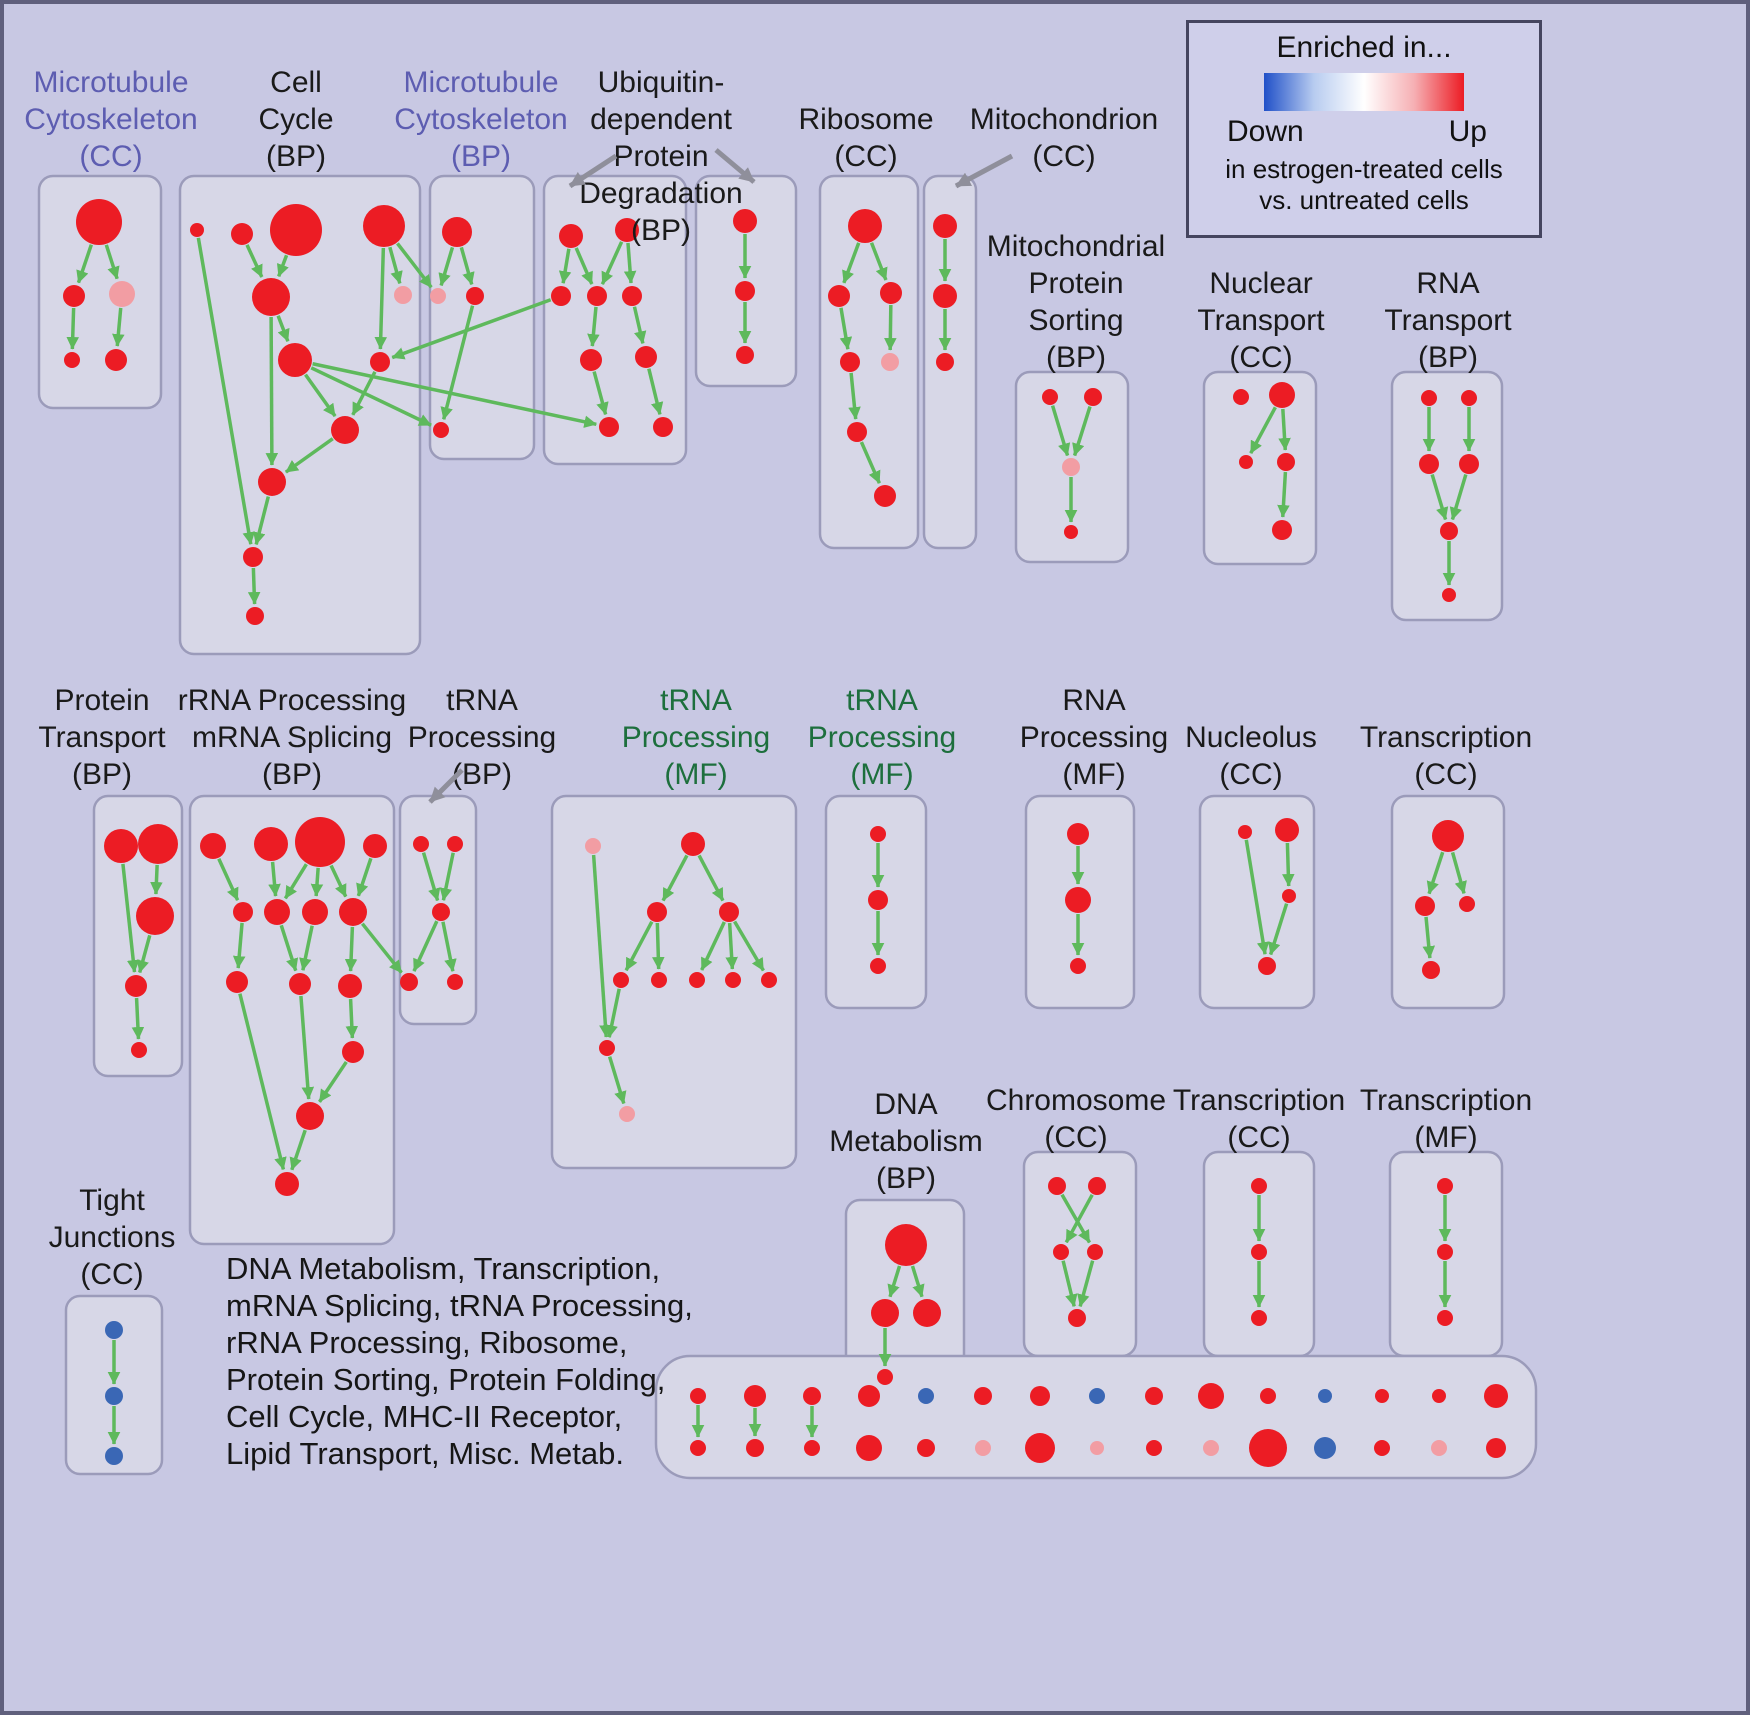 The height and width of the screenshot is (1715, 1750). What do you see at coordinates (459, 1305) in the screenshot?
I see `misc-line: mRNA Splicing, tRNA Processing,` at bounding box center [459, 1305].